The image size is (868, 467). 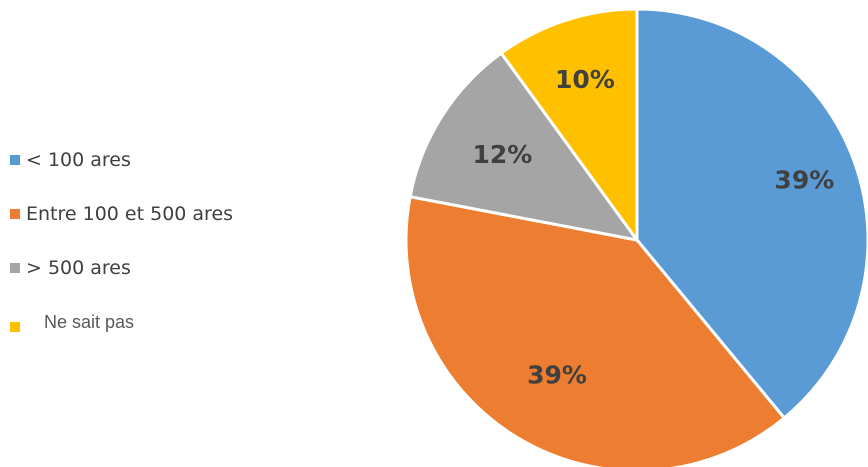 I want to click on legend-swatch-ne-sait-pas, so click(x=15, y=327).